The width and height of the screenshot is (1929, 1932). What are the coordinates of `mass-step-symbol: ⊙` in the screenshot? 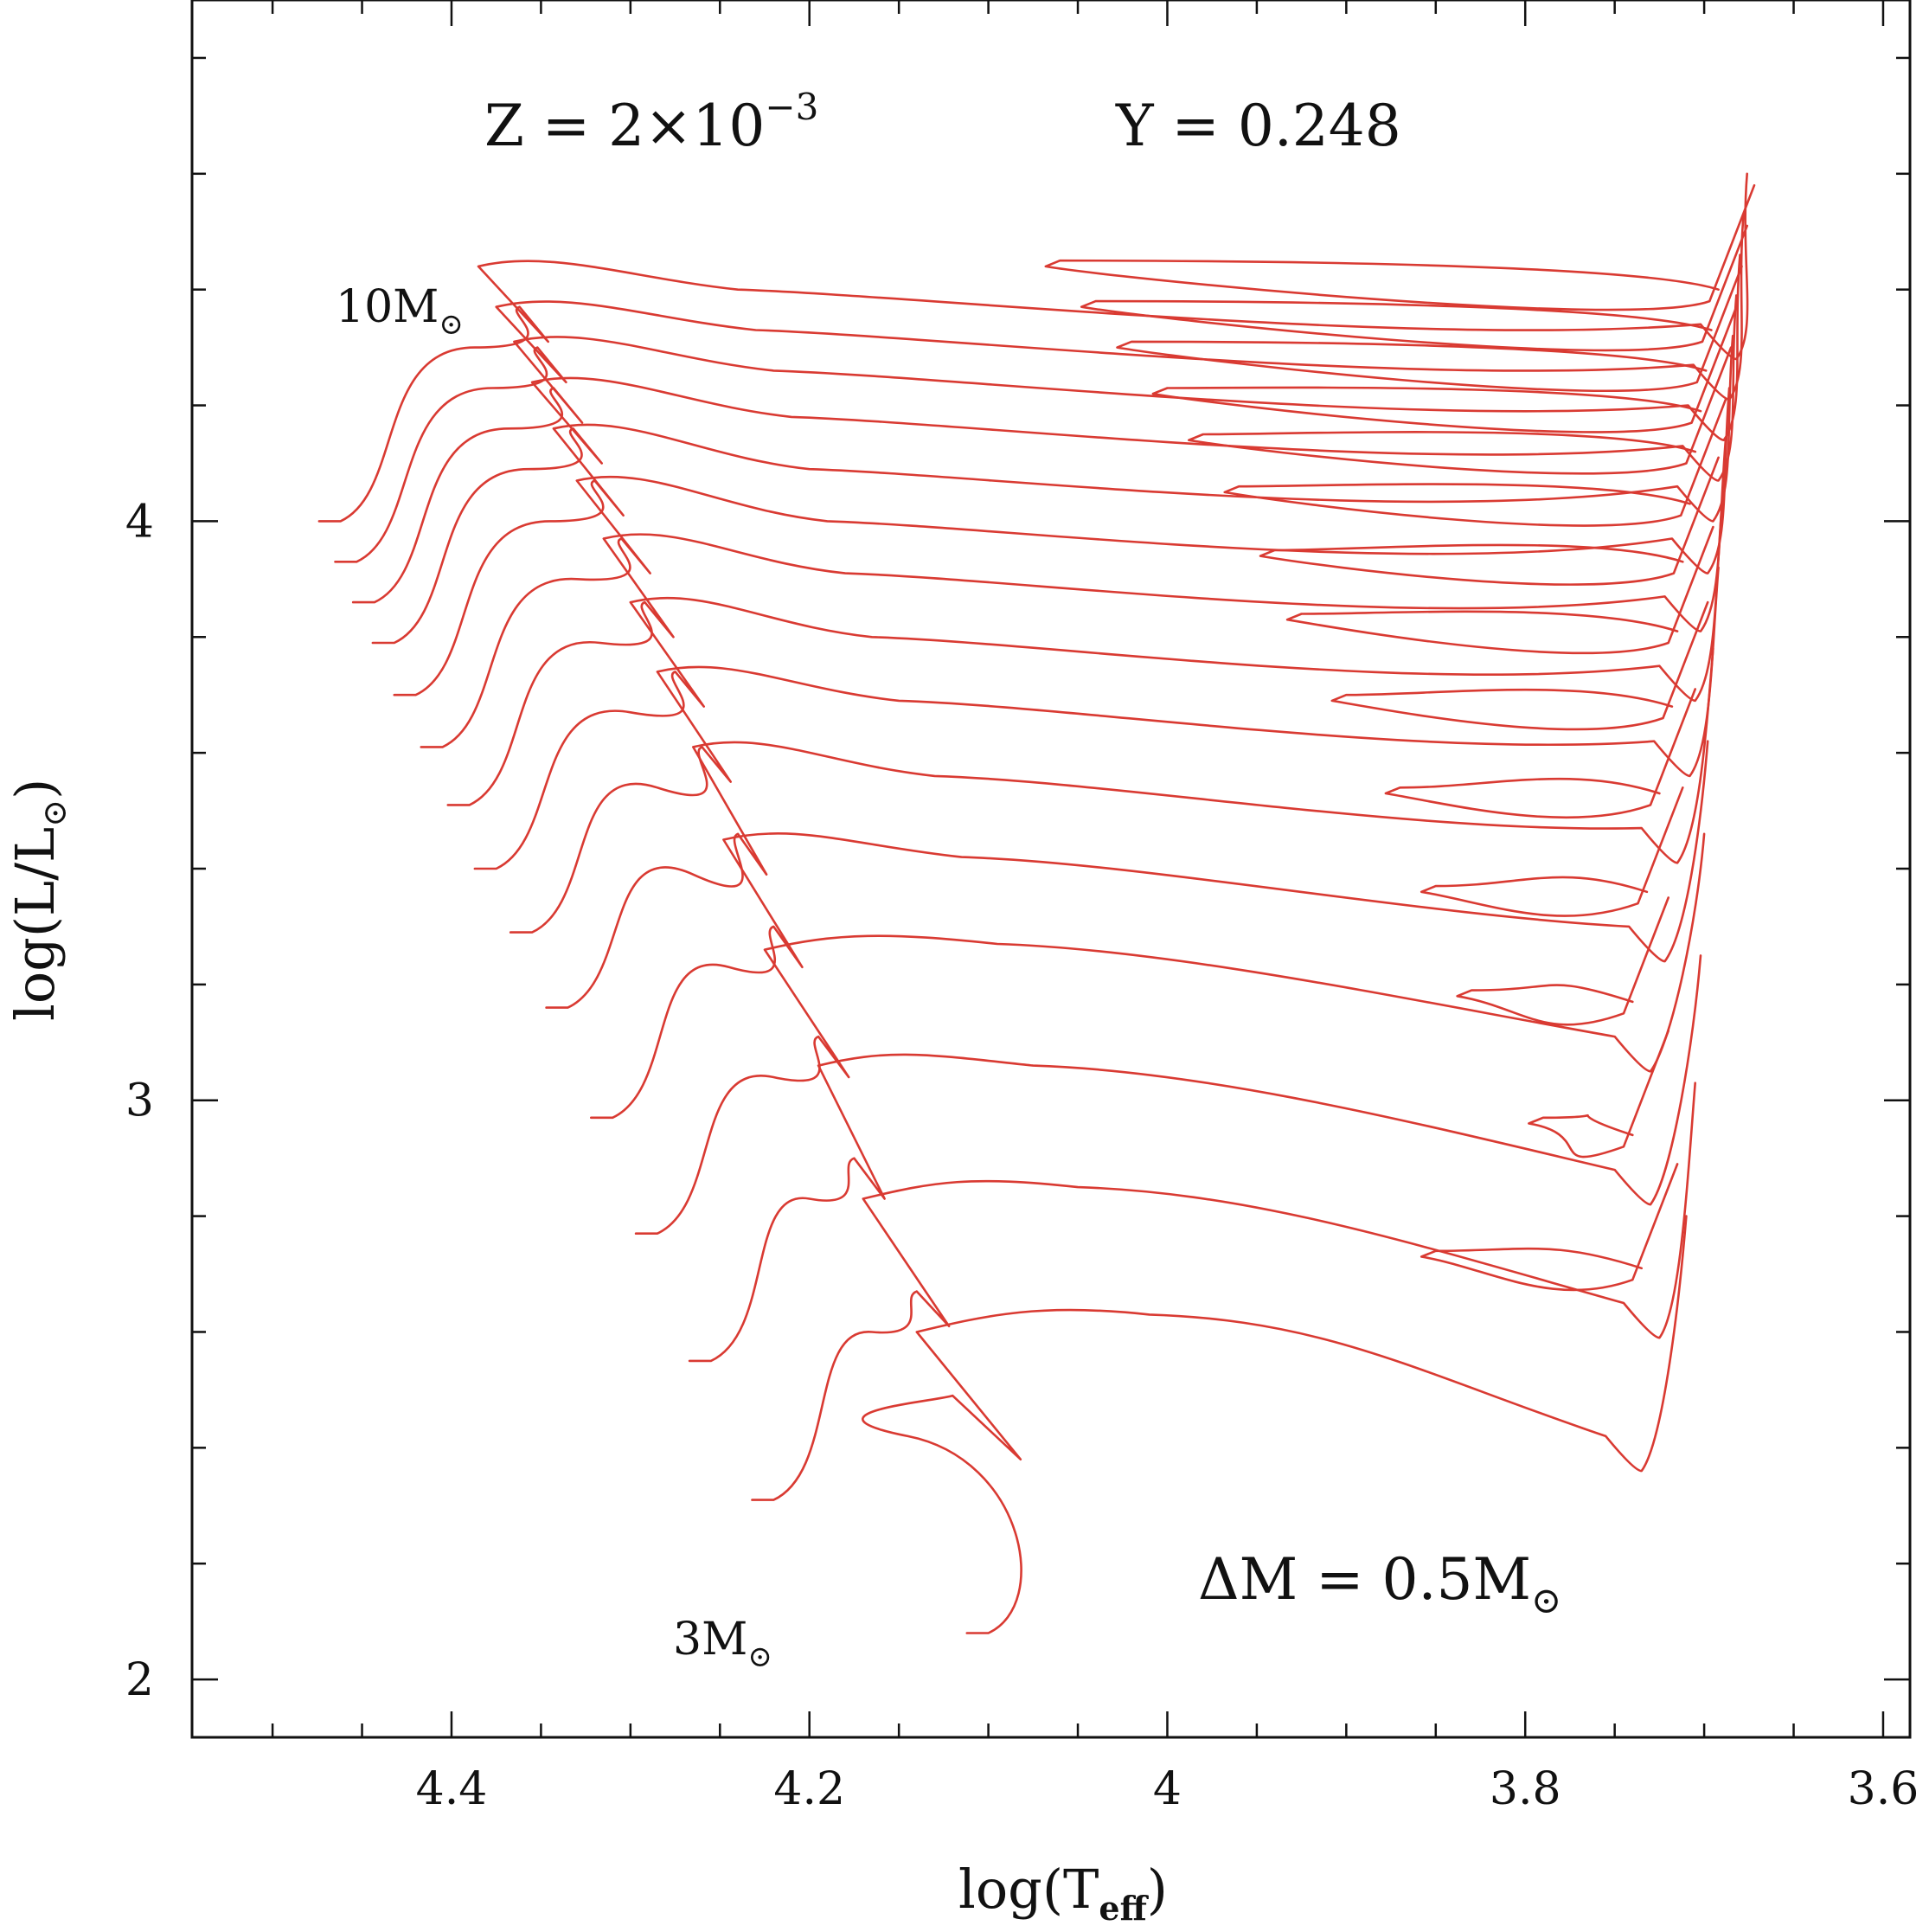 It's located at (1546, 1600).